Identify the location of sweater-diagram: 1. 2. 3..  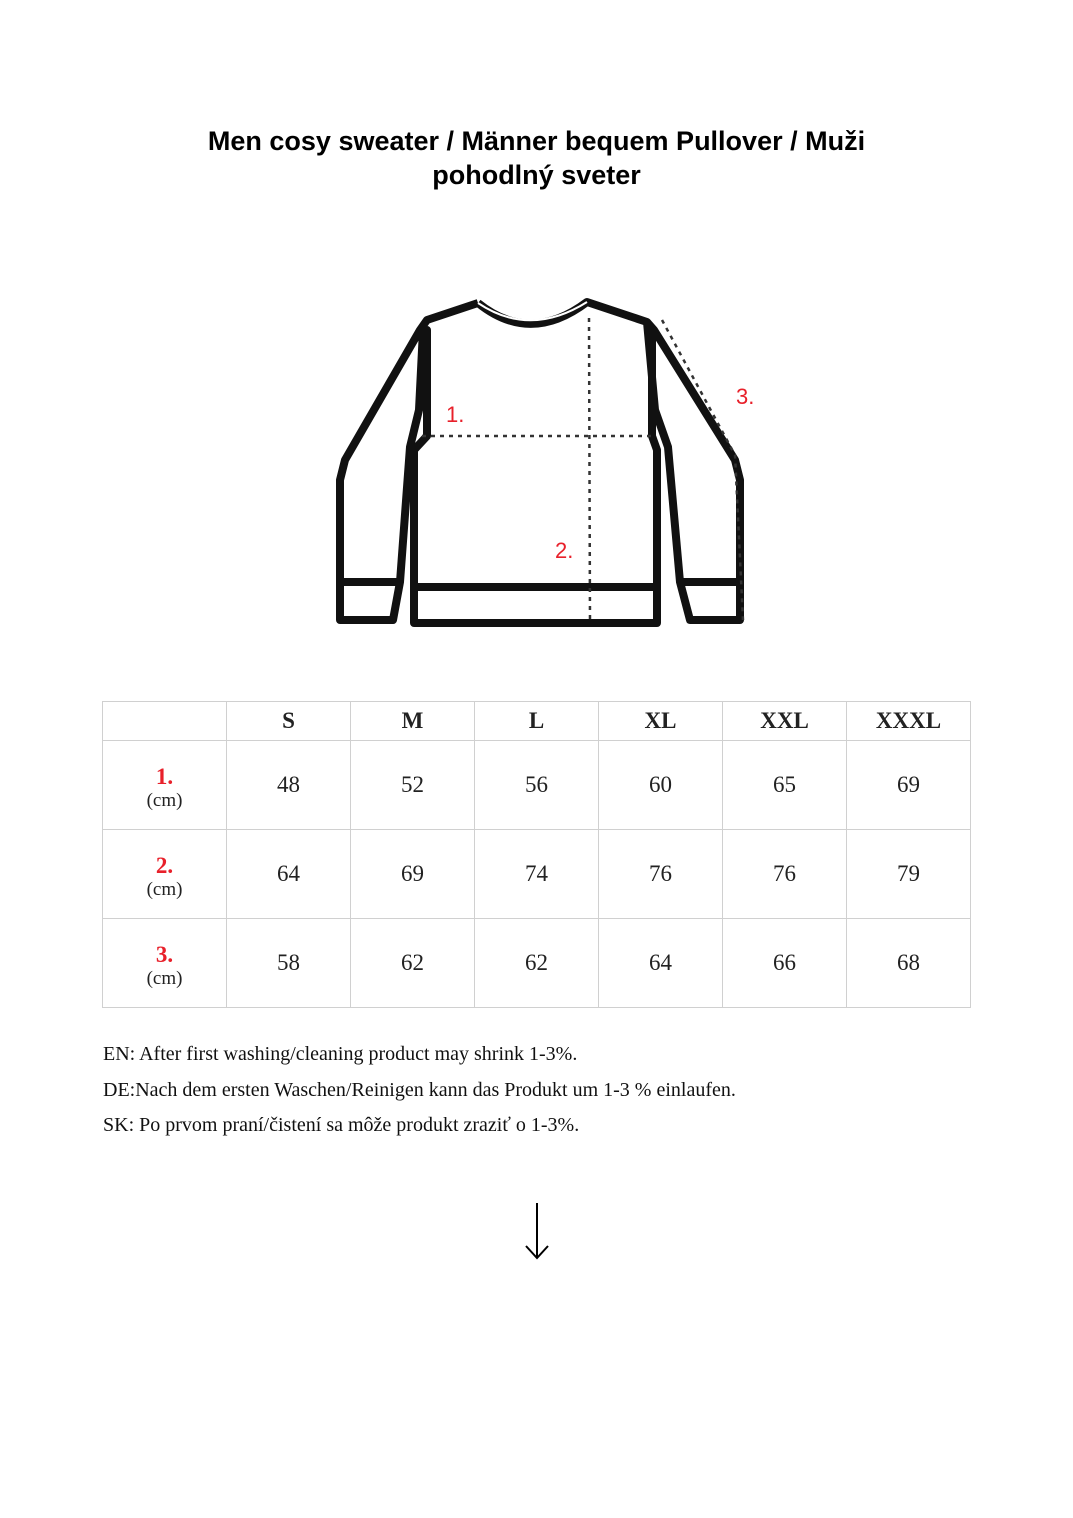
(545, 462).